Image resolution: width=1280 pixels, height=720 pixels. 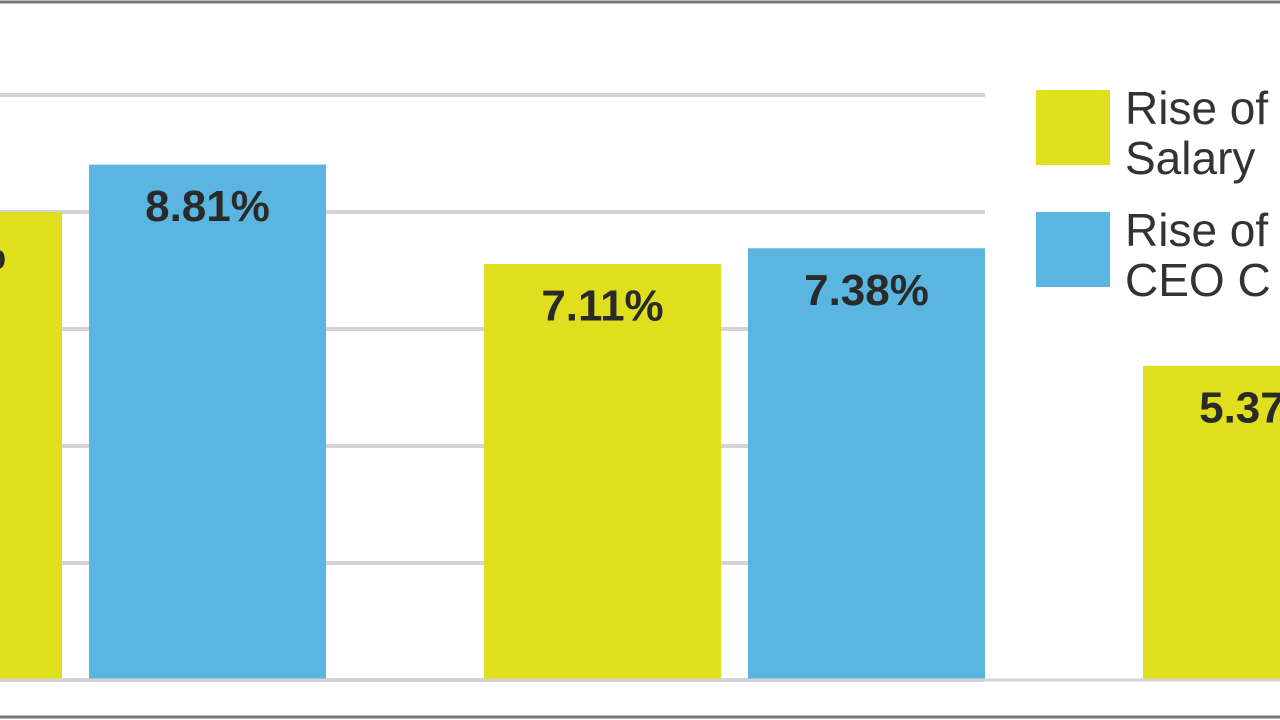 What do you see at coordinates (1197, 133) in the screenshot?
I see `legend-label: Rise of Salary` at bounding box center [1197, 133].